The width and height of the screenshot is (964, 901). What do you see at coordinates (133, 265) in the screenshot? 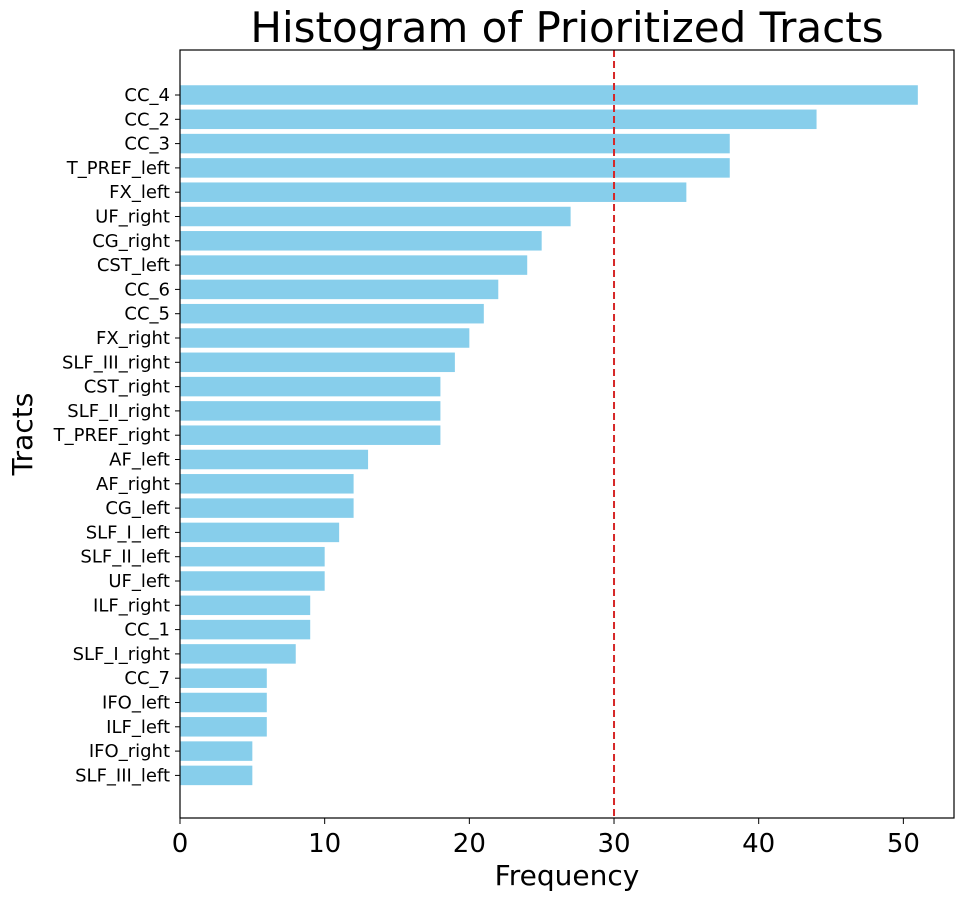
I see `y-tick-label: CST_left` at bounding box center [133, 265].